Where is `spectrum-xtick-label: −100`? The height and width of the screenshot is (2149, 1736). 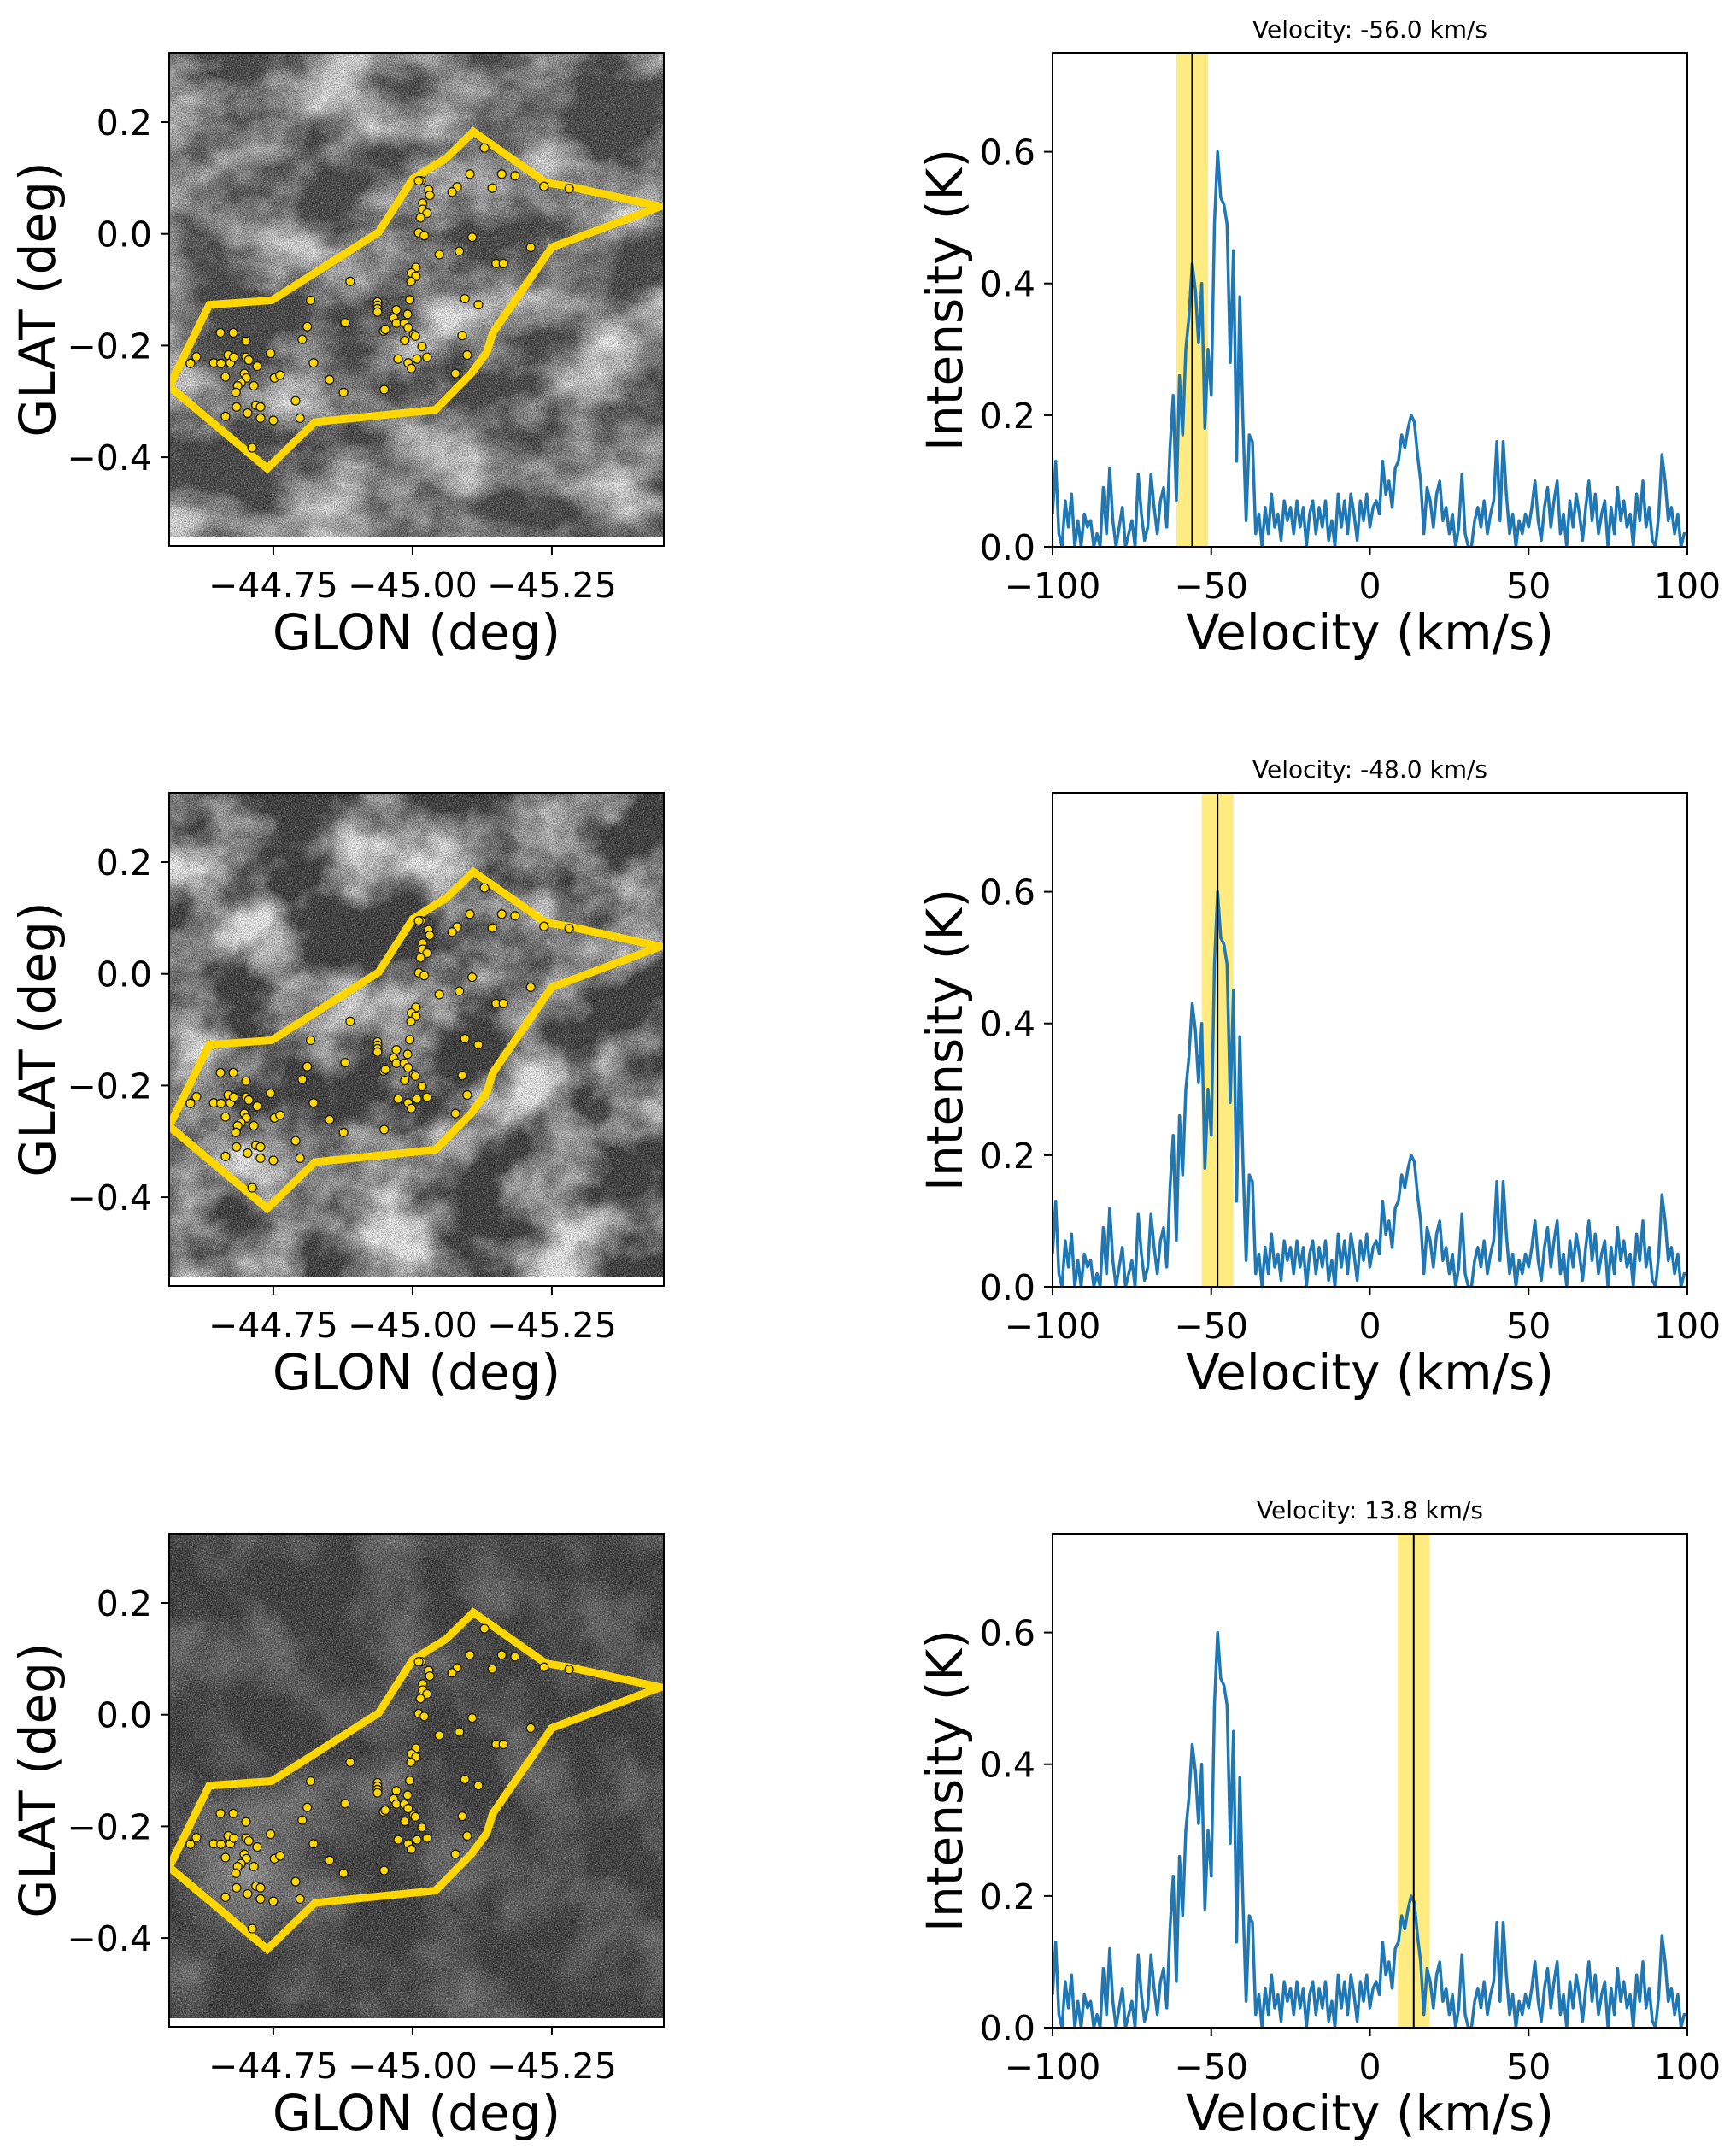
spectrum-xtick-label: −100 is located at coordinates (1053, 1327).